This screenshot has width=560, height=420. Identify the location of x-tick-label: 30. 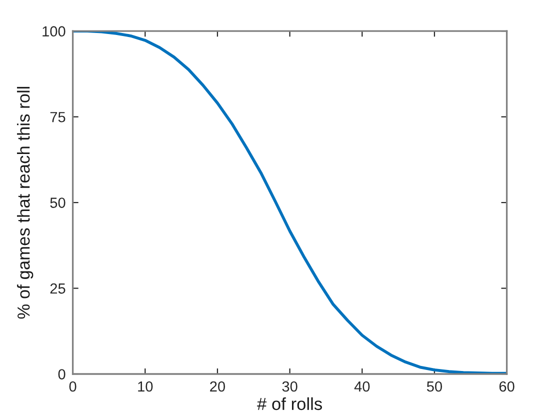
(290, 386).